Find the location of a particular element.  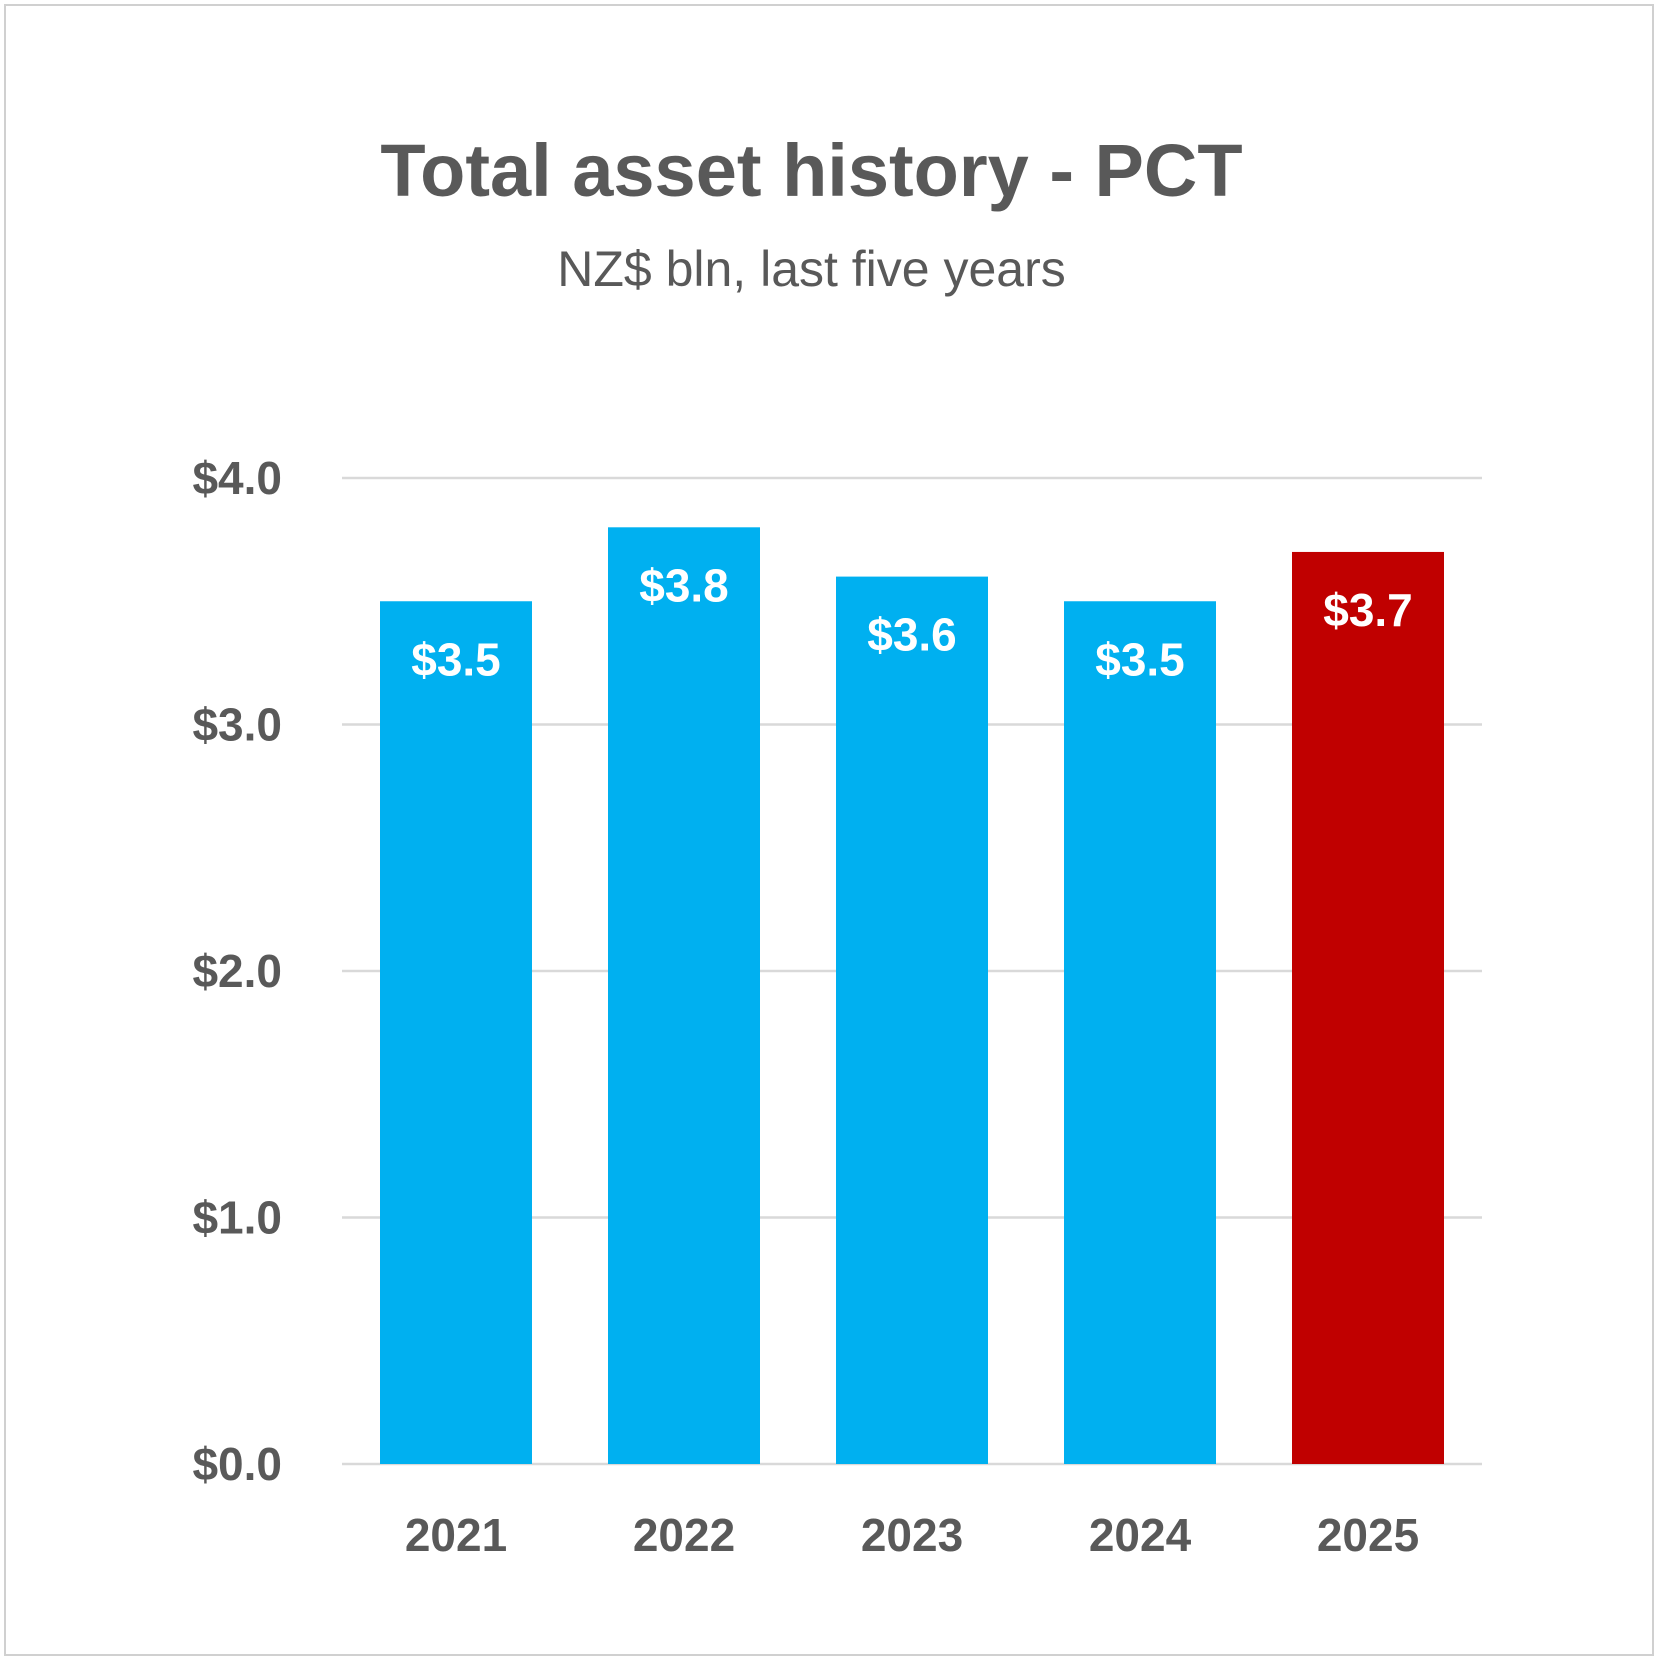

chart-subtitle: NZ$ bln, last five years is located at coordinates (811, 269).